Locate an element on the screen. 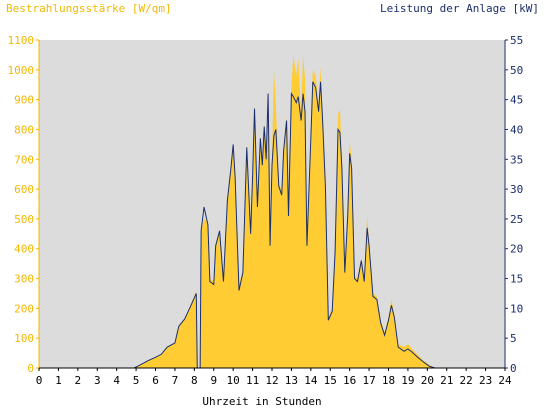 The image size is (544, 408). x-tick-label: 7 is located at coordinates (175, 380).